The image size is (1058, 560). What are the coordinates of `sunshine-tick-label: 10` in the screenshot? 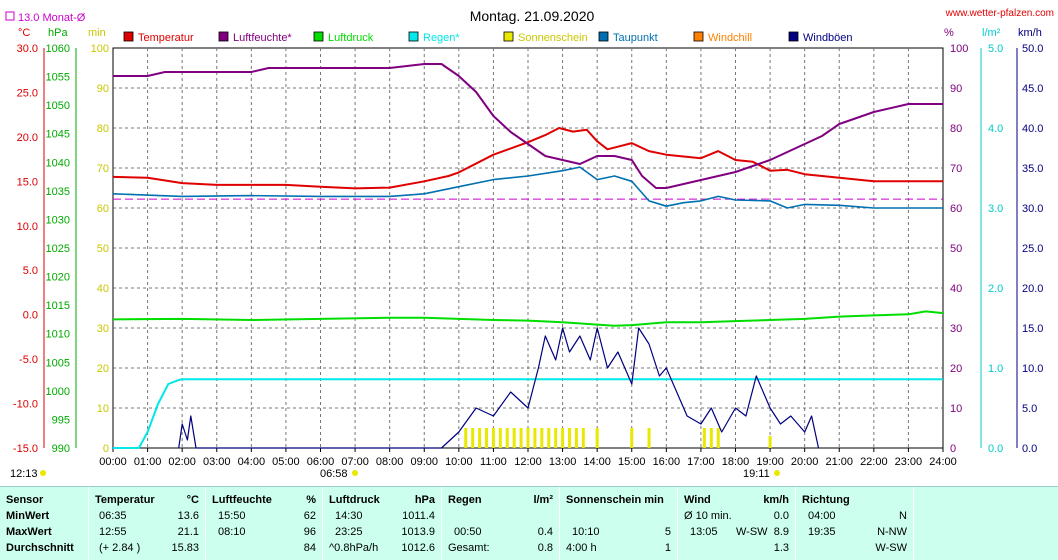 It's located at (103, 409).